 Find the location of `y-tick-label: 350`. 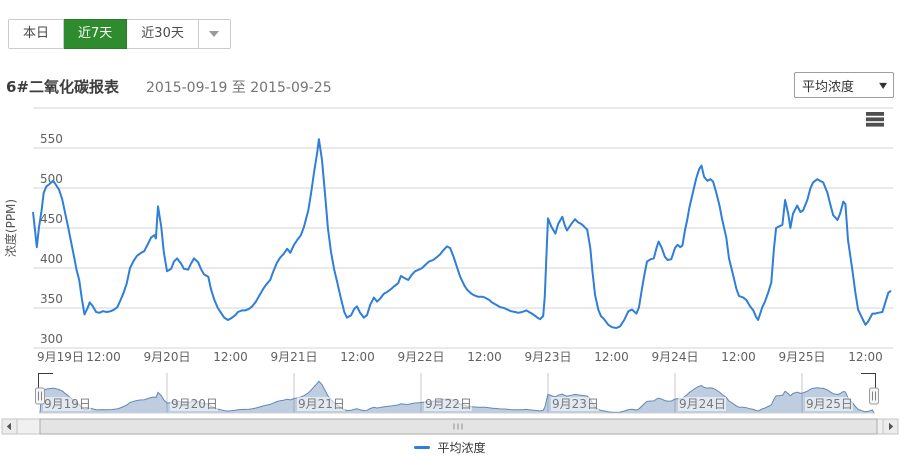

y-tick-label: 350 is located at coordinates (51, 299).